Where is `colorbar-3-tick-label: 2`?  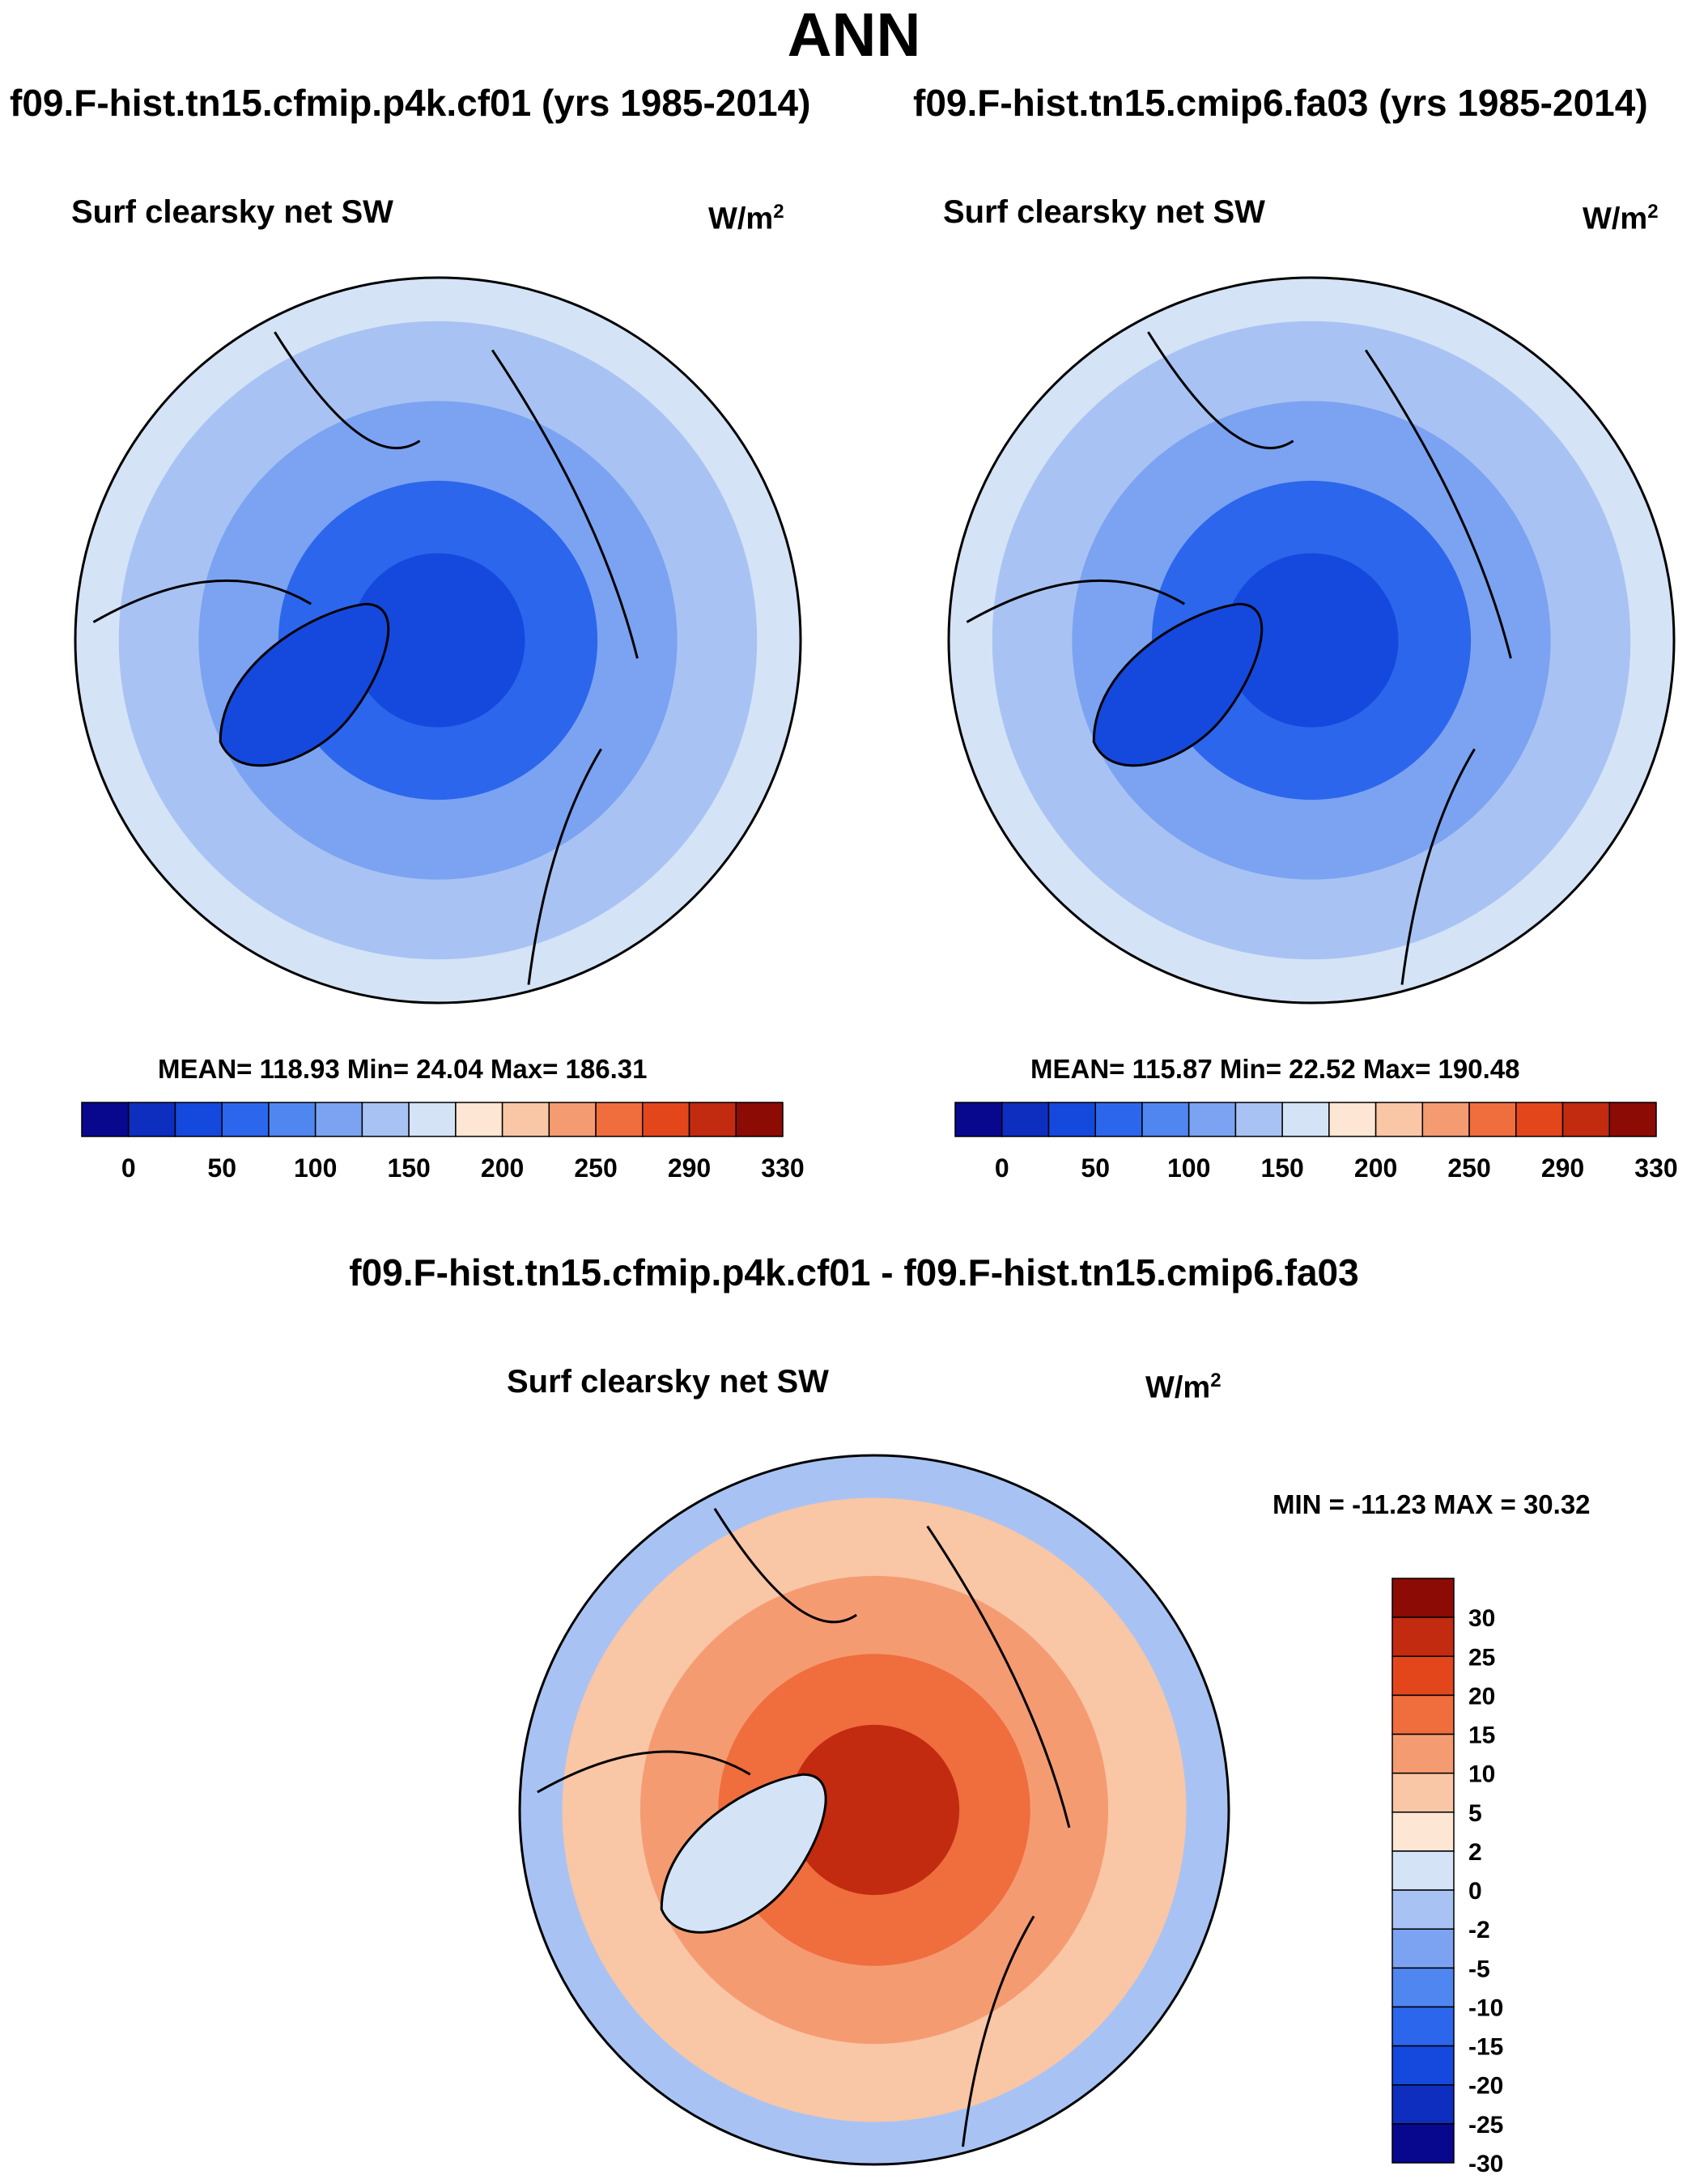 colorbar-3-tick-label: 2 is located at coordinates (1475, 1852).